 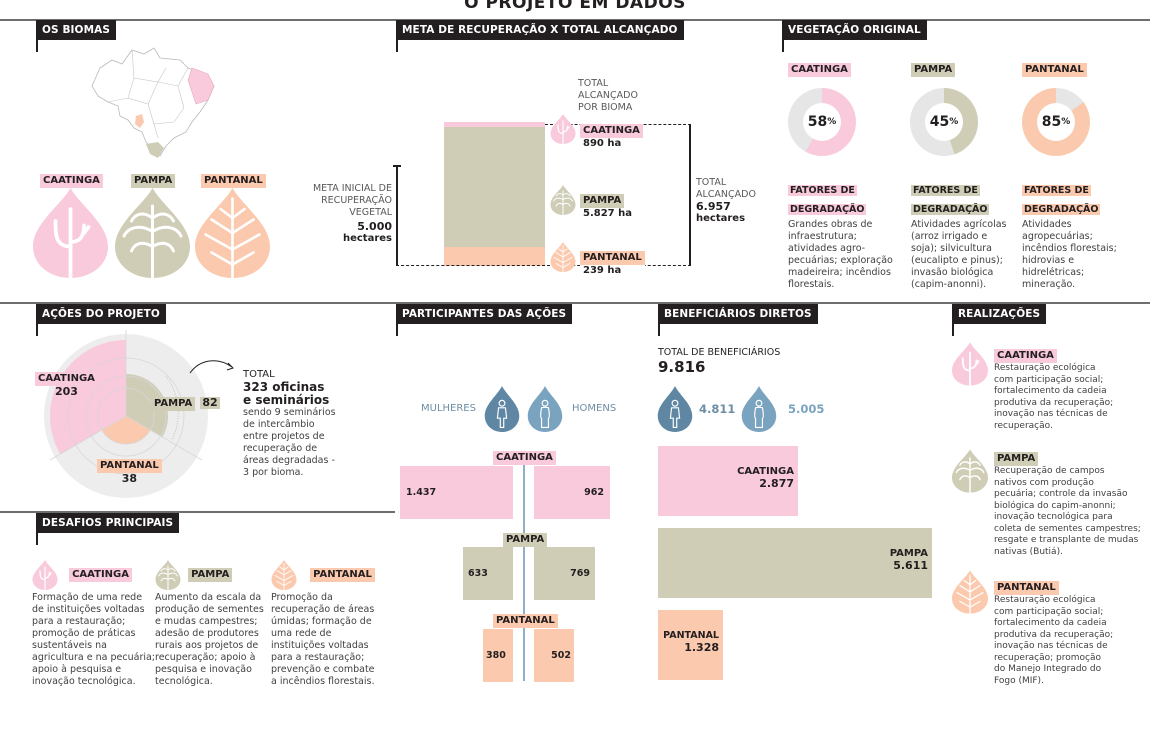 What do you see at coordinates (1061, 209) in the screenshot?
I see `factors-label: DEGRADAÇÃO` at bounding box center [1061, 209].